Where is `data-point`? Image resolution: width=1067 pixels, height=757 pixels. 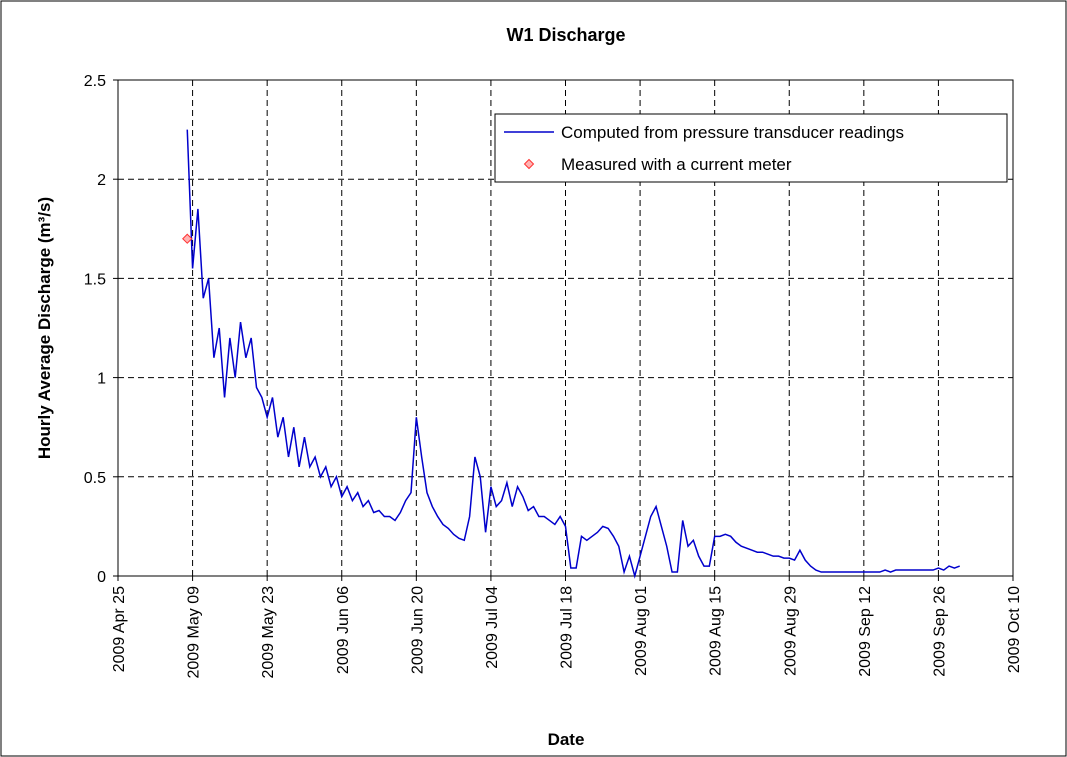 data-point is located at coordinates (187, 238).